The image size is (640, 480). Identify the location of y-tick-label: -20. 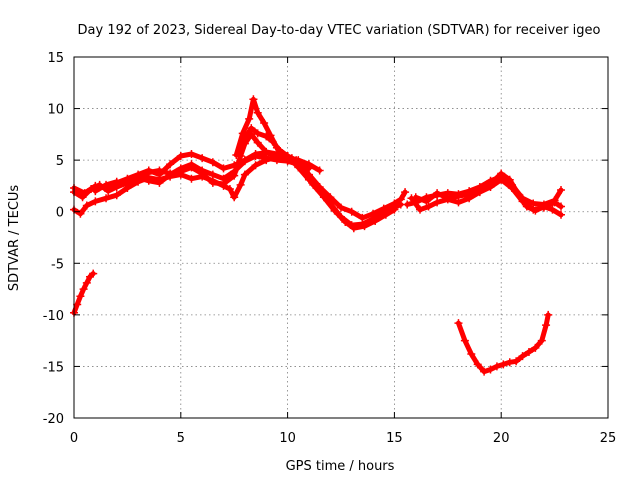
(53, 419).